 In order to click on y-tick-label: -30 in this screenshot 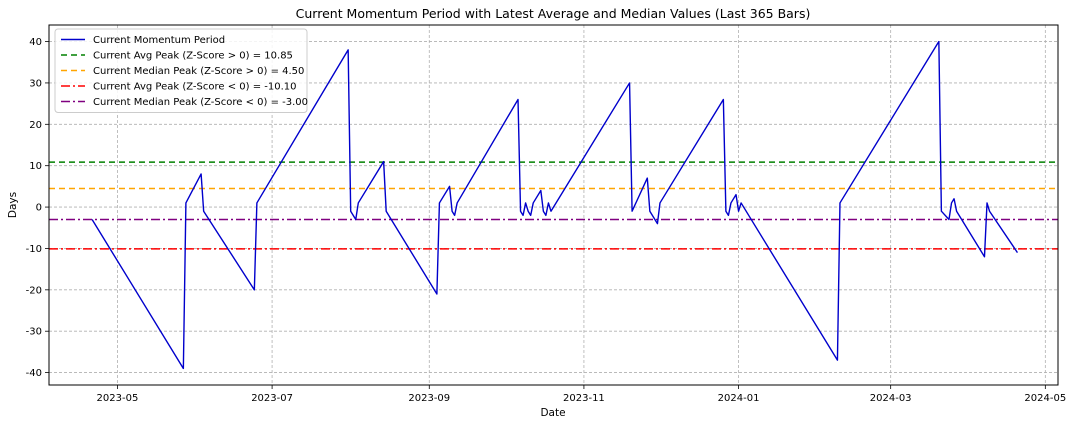, I will do `click(34, 332)`.